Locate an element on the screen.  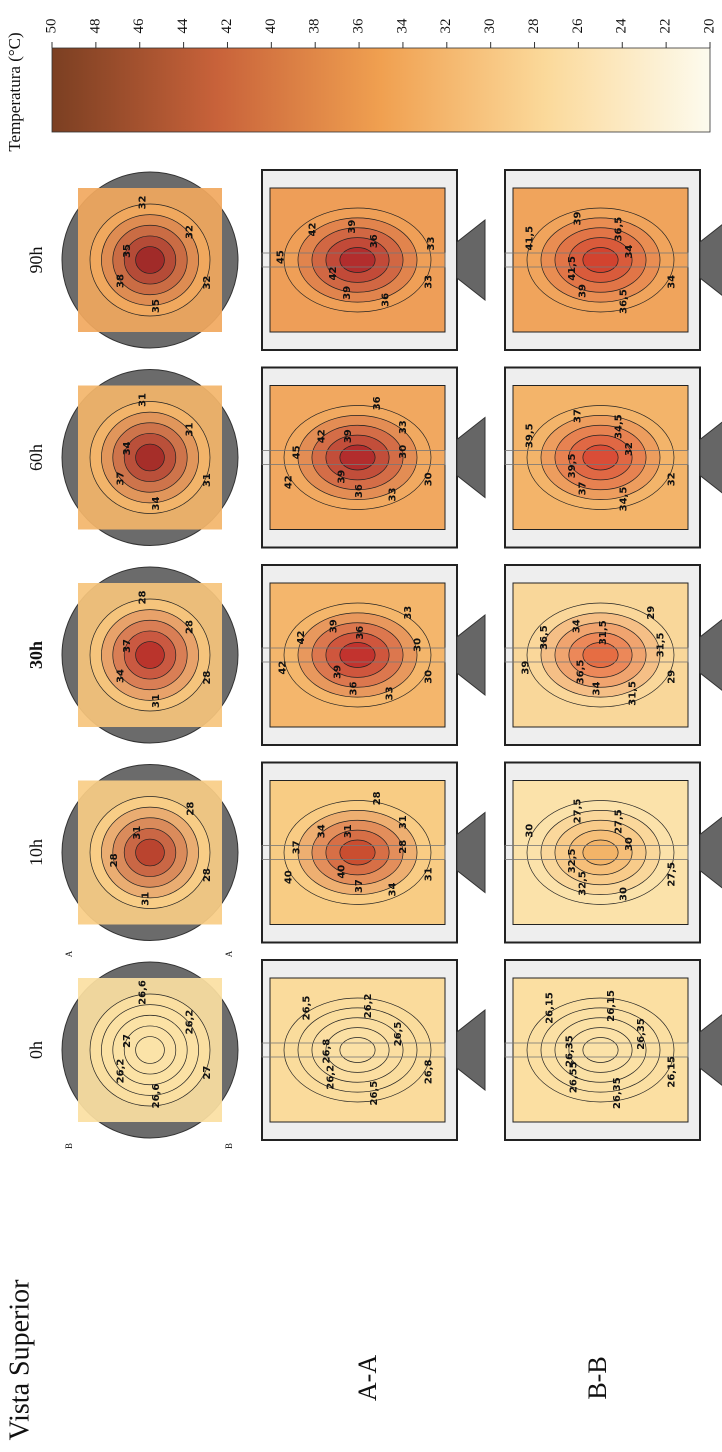
colorbar-tick-label: 36 is located at coordinates (359, 26).